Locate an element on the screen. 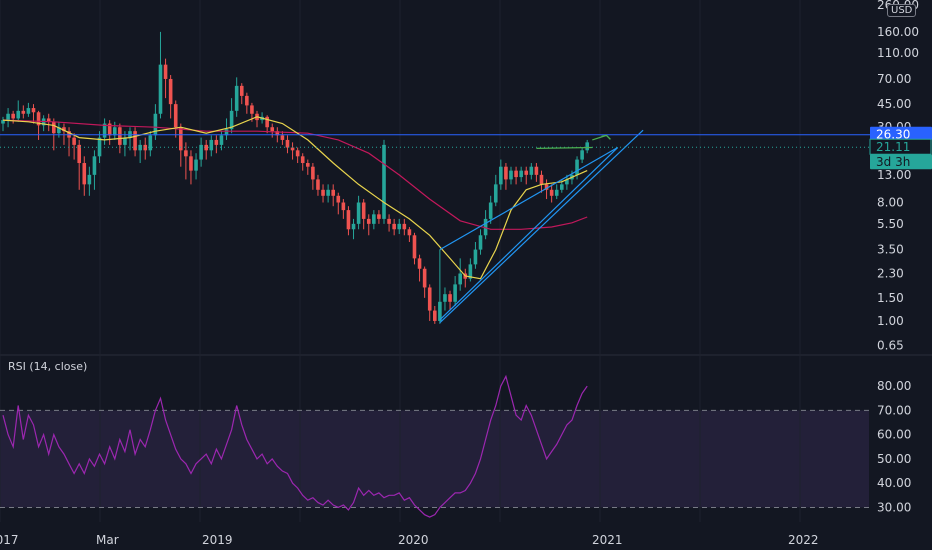 This screenshot has height=550, width=932. price-tick-label: 1.00 is located at coordinates (890, 321).